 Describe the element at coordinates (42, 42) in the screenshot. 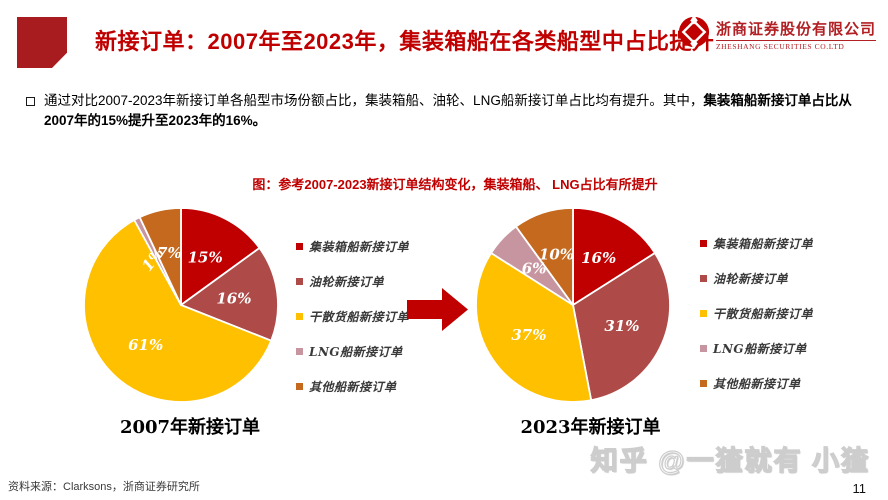

I see `header-accent-block` at that location.